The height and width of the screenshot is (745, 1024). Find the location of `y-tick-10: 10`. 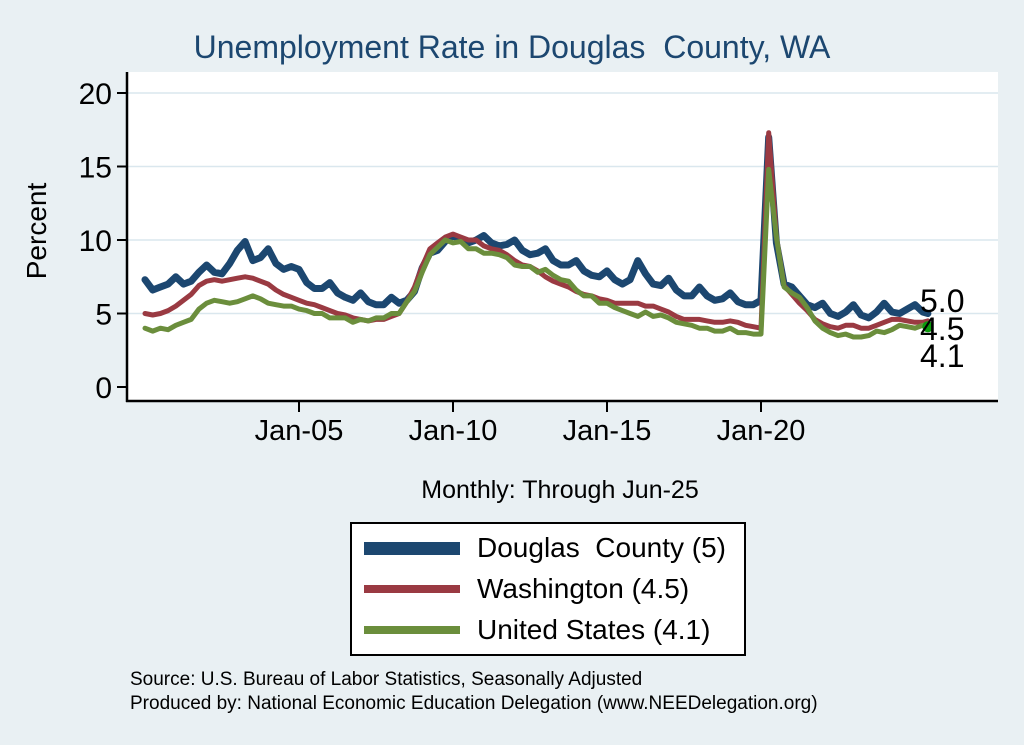

y-tick-10: 10 is located at coordinates (95, 241).